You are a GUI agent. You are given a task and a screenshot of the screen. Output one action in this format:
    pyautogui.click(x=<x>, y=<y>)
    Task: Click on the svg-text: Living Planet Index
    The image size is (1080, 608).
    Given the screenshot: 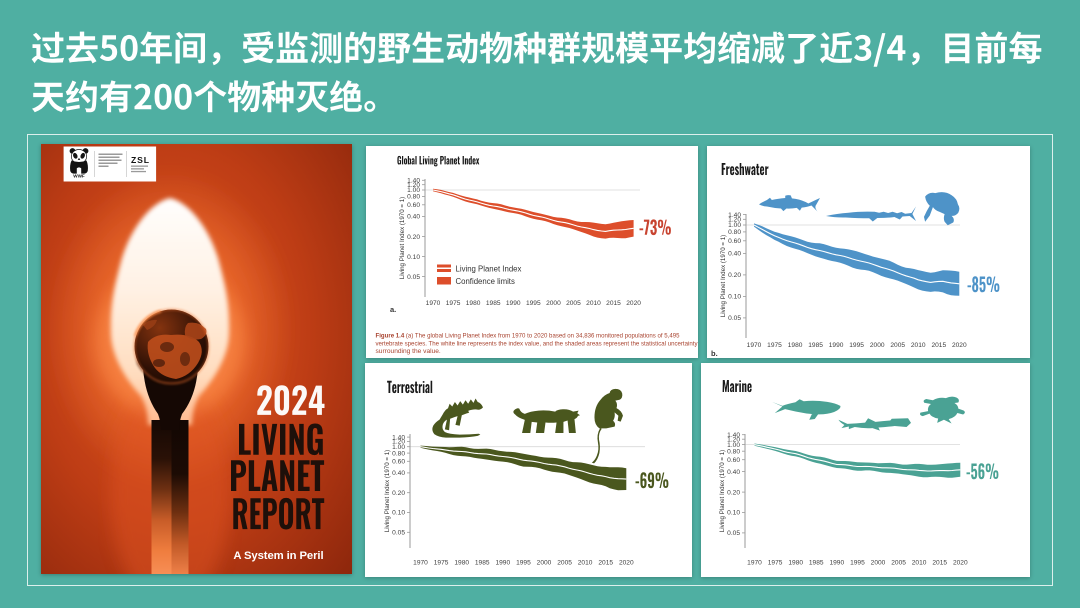 What is the action you would take?
    pyautogui.click(x=489, y=268)
    